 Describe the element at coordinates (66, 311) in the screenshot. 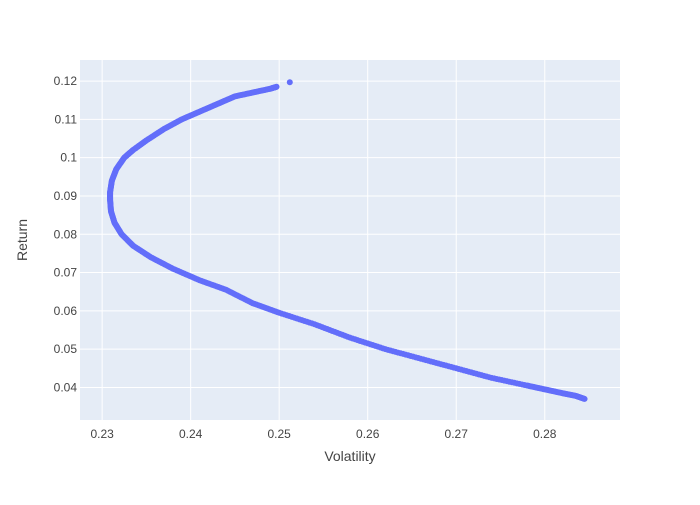

I see `y-tick-label: 0.06` at that location.